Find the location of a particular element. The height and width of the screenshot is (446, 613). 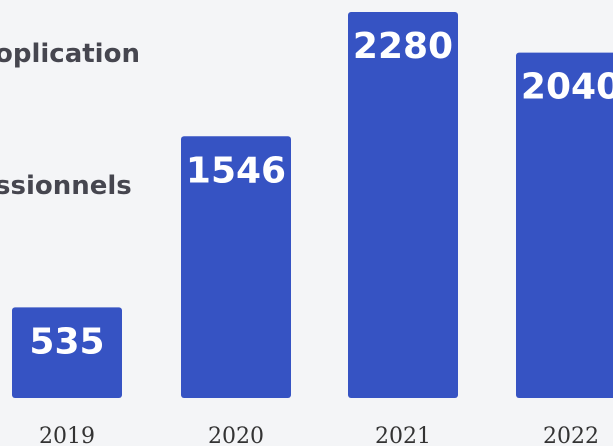

bar-2022 is located at coordinates (564, 225).